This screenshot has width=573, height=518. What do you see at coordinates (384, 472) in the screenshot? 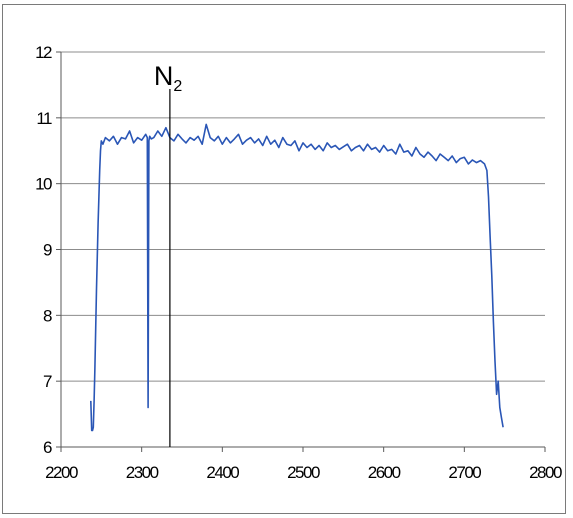
I see `x-tick-label-2600: 2600` at bounding box center [384, 472].